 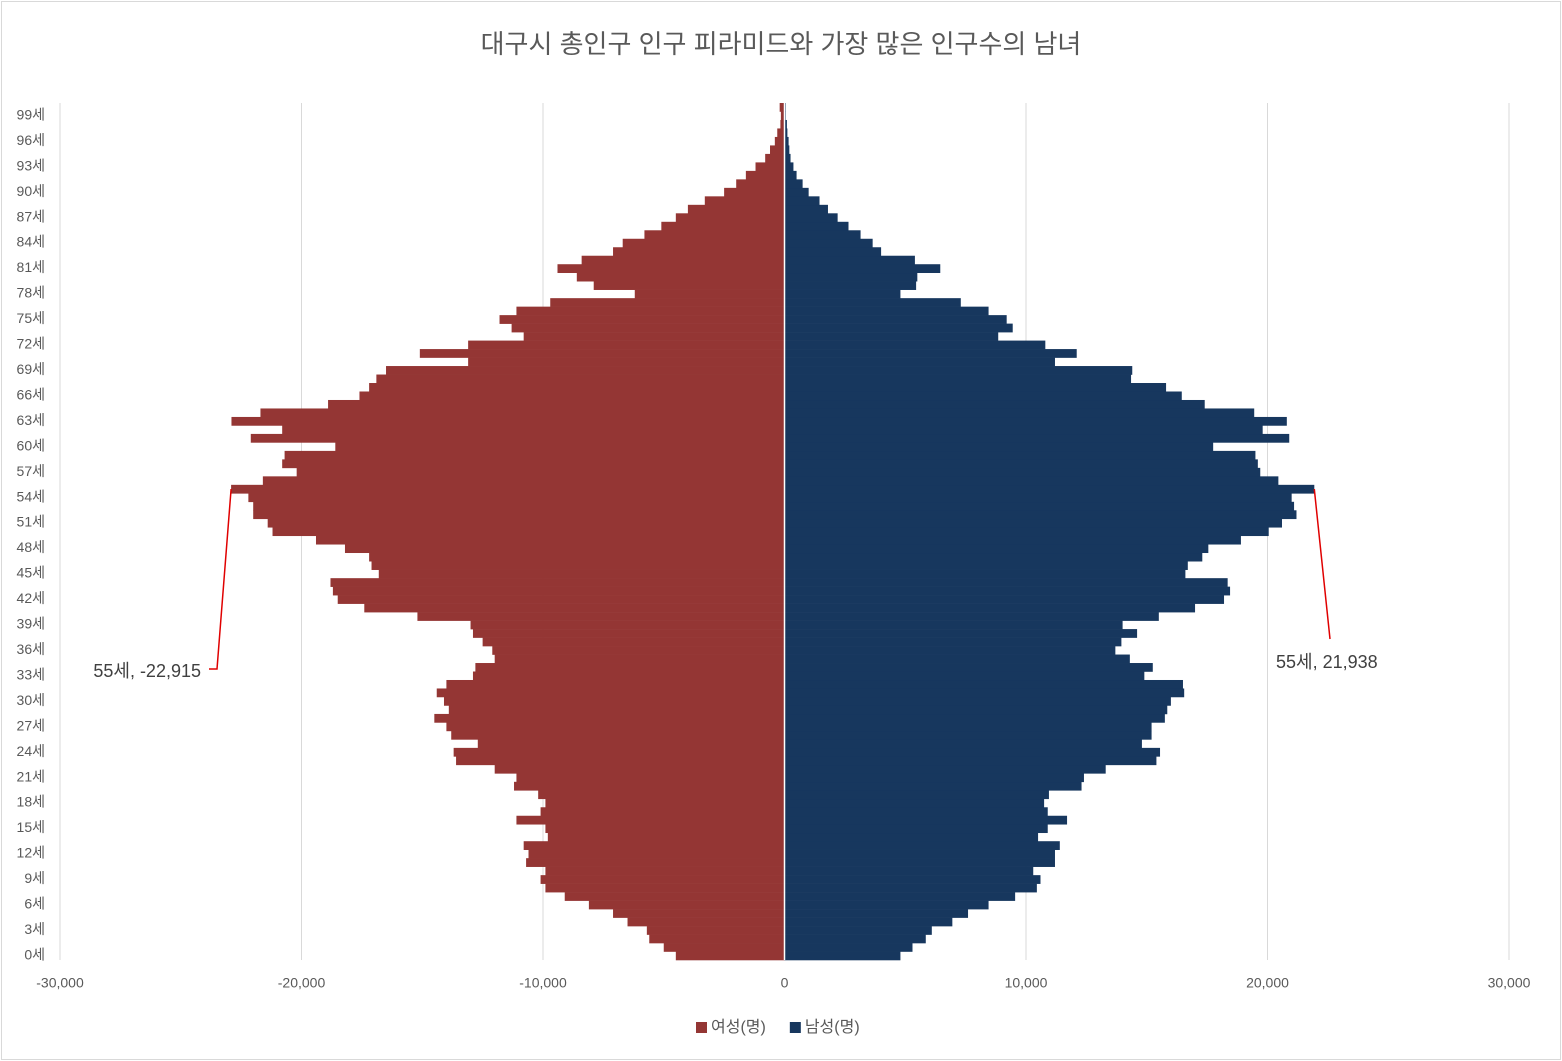 I want to click on y-tick-label: 48세, so click(x=31, y=547).